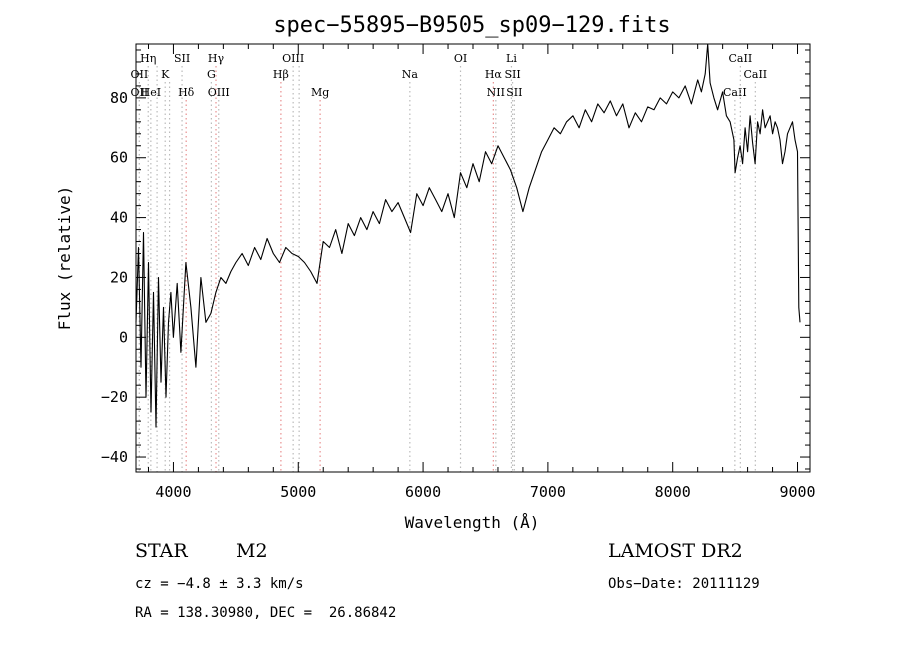 Image resolution: width=900 pixels, height=650 pixels. I want to click on observation-date: Obs−Date: 20111129, so click(684, 584).